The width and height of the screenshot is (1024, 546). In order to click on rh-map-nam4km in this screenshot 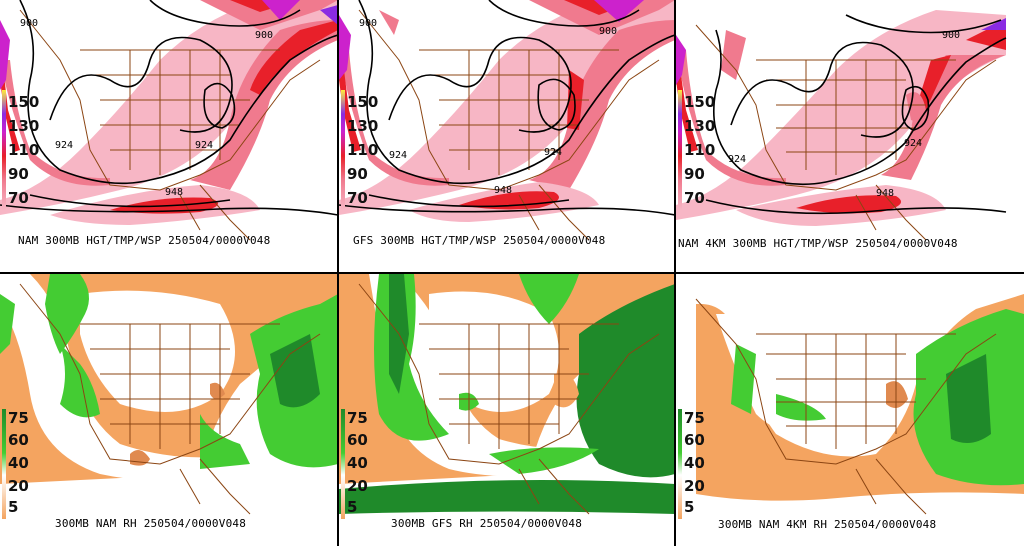, I will do `click(859, 420)`.